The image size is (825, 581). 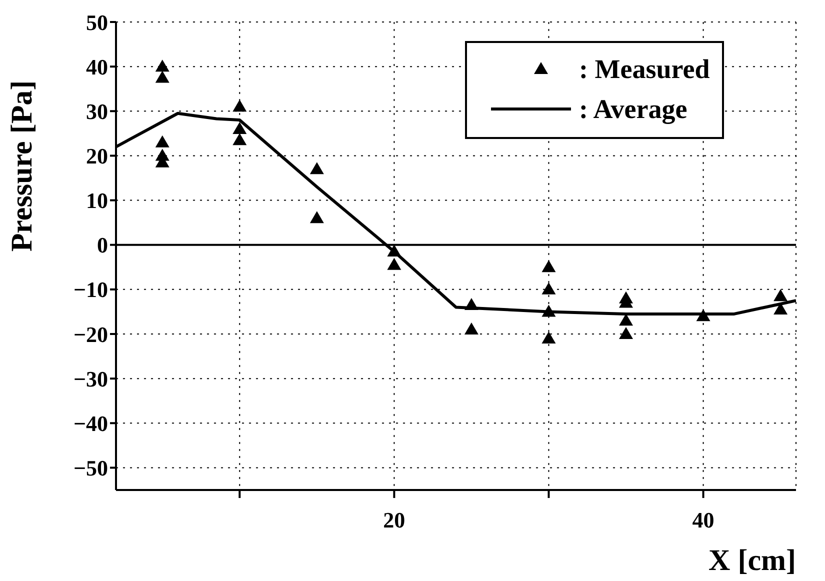 What do you see at coordinates (752, 560) in the screenshot?
I see `x-axis-title: X [cm]` at bounding box center [752, 560].